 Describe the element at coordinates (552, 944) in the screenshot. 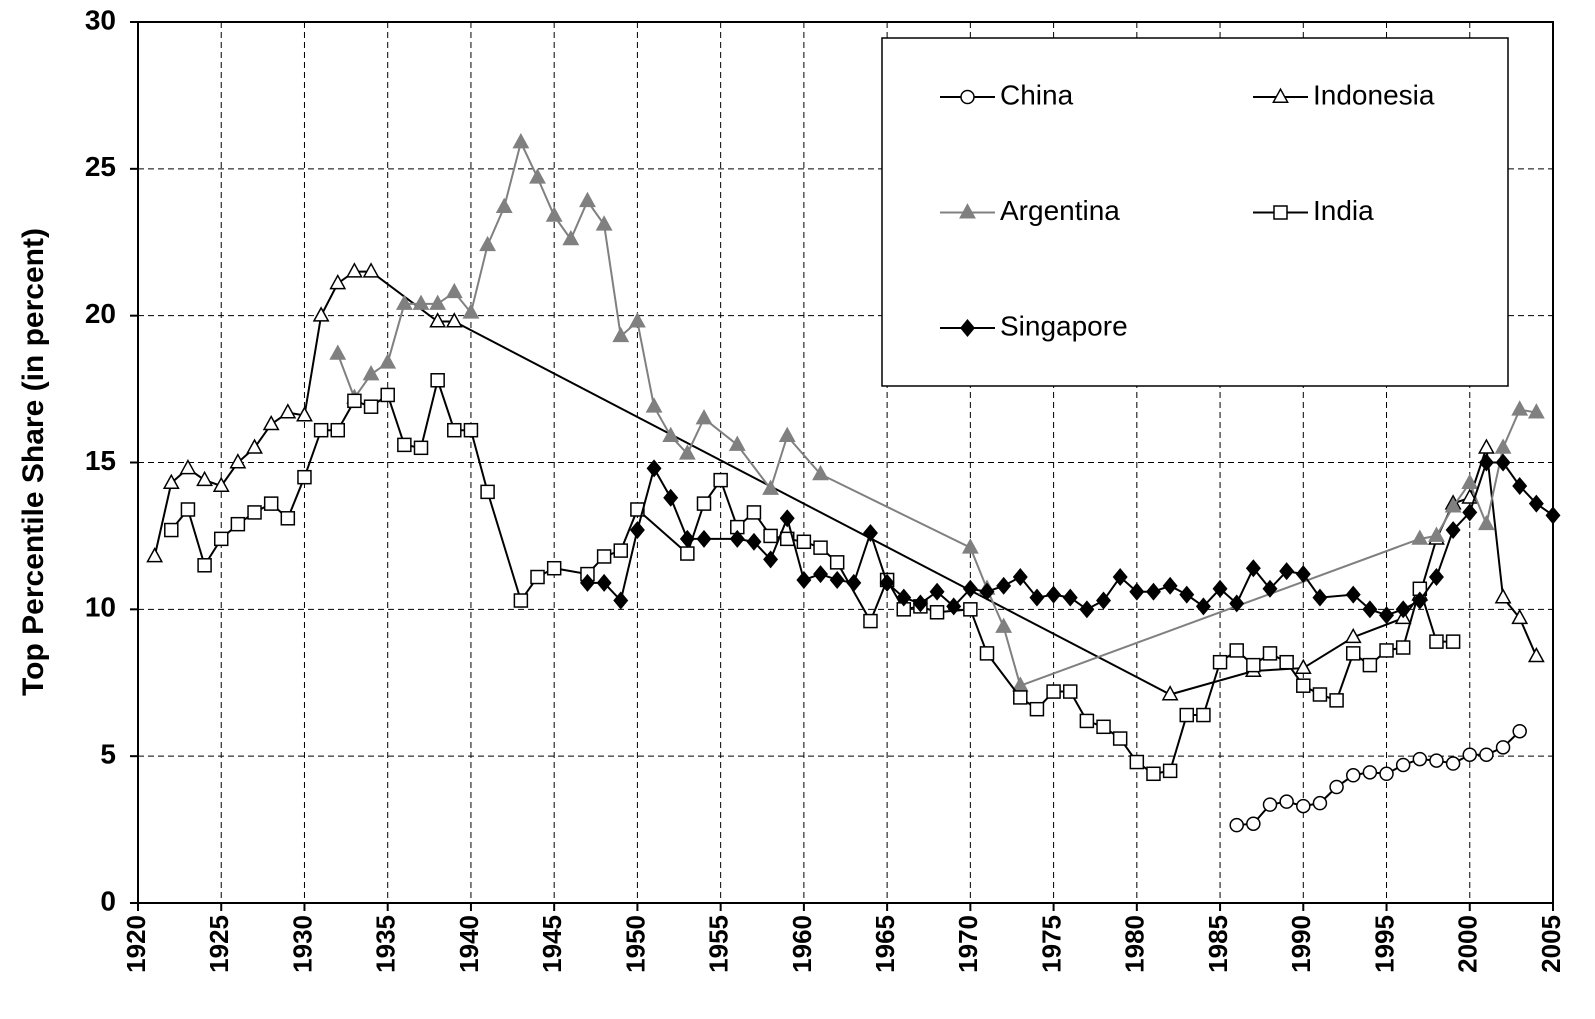

I see `x-tick-label: 1945` at that location.